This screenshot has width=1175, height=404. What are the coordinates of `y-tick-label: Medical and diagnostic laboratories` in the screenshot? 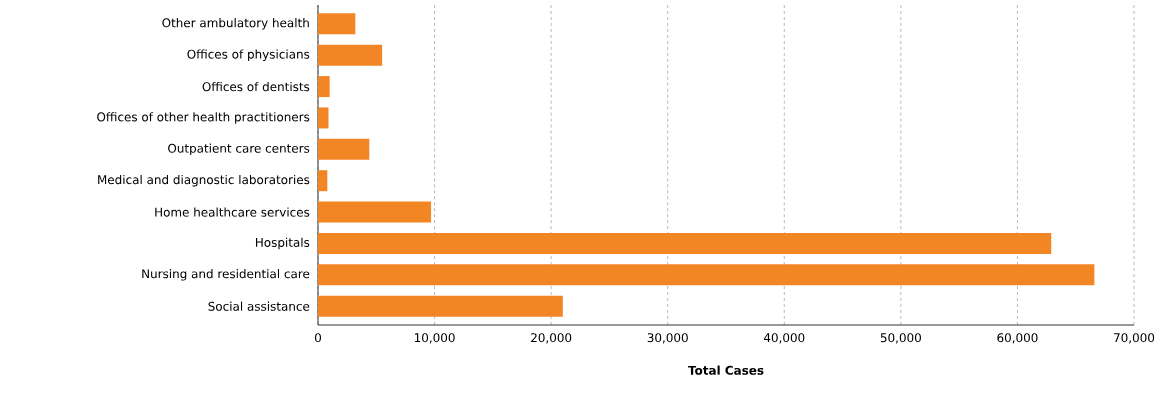 It's located at (204, 180).